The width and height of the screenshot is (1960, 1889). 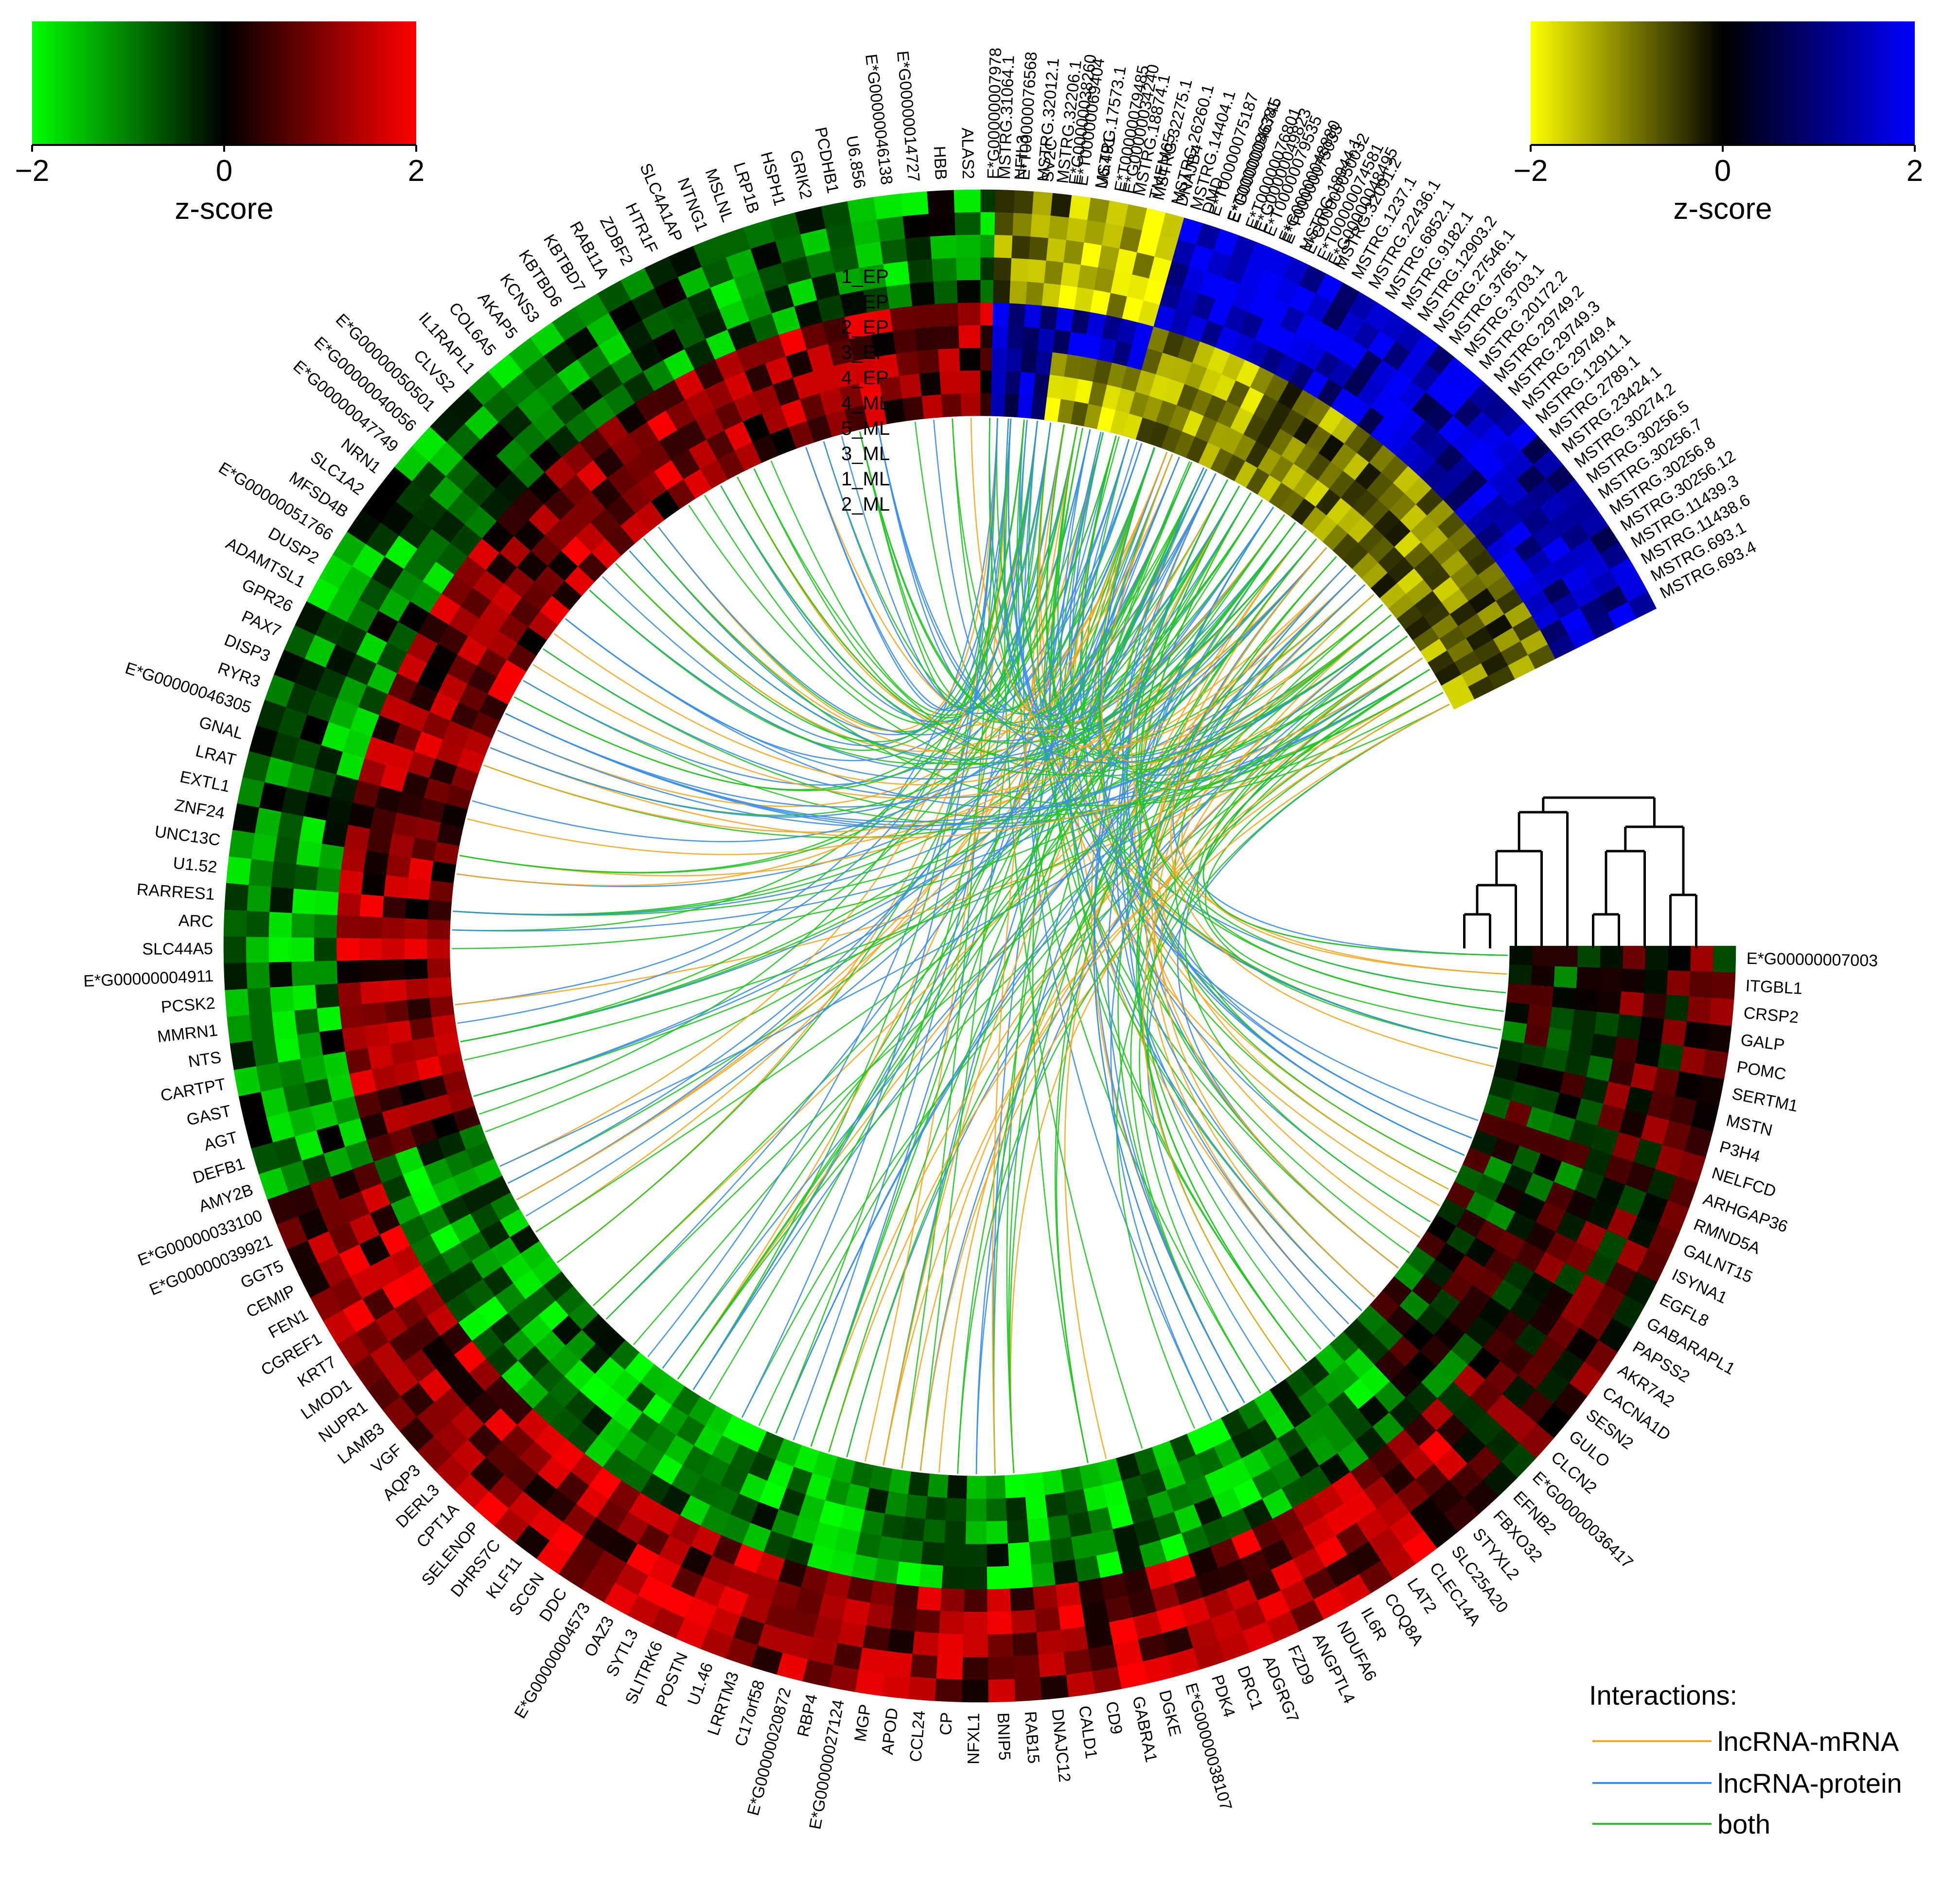 I want to click on gene-label: P3H4, so click(x=1739, y=1152).